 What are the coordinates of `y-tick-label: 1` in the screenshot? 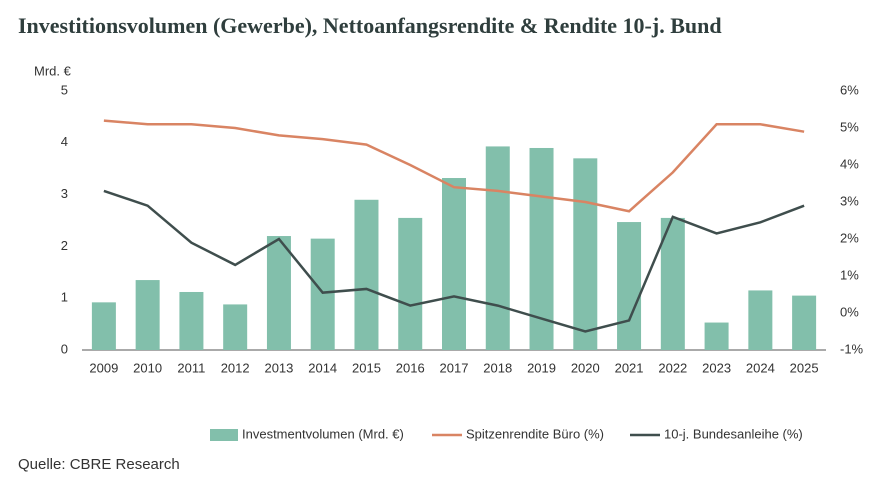 It's located at (64, 297).